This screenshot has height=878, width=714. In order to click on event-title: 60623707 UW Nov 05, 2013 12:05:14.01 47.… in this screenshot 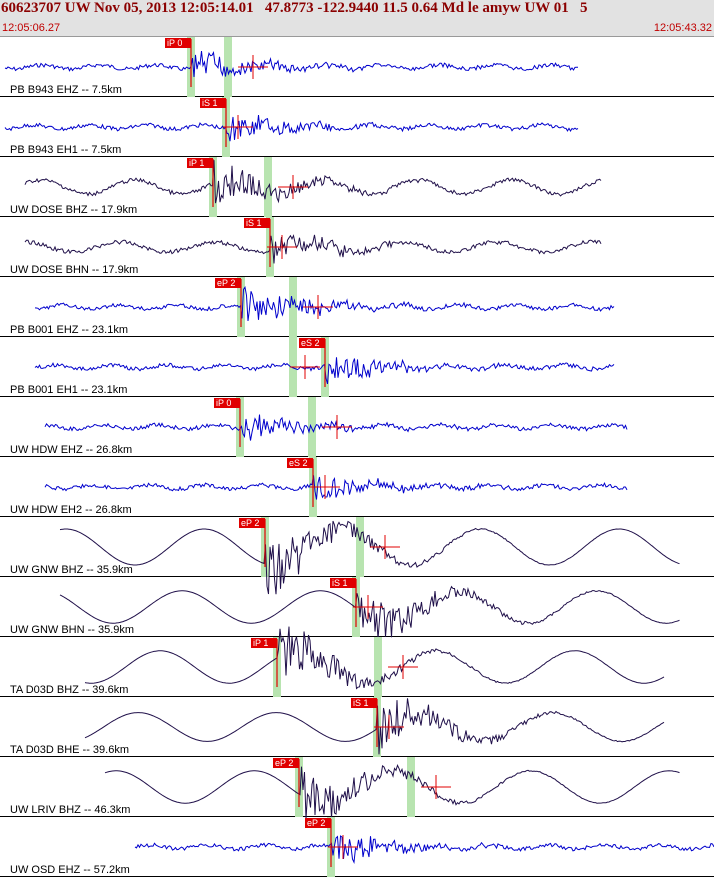, I will do `click(294, 8)`.